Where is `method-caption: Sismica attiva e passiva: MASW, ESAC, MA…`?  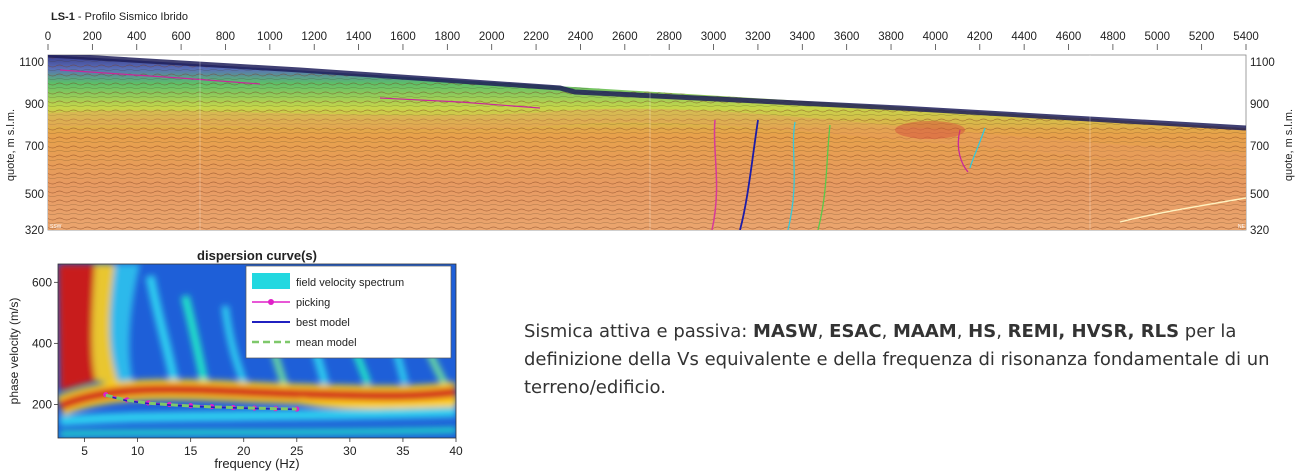
method-caption: Sismica attiva e passiva: MASW, ESAC, MA… is located at coordinates (897, 359).